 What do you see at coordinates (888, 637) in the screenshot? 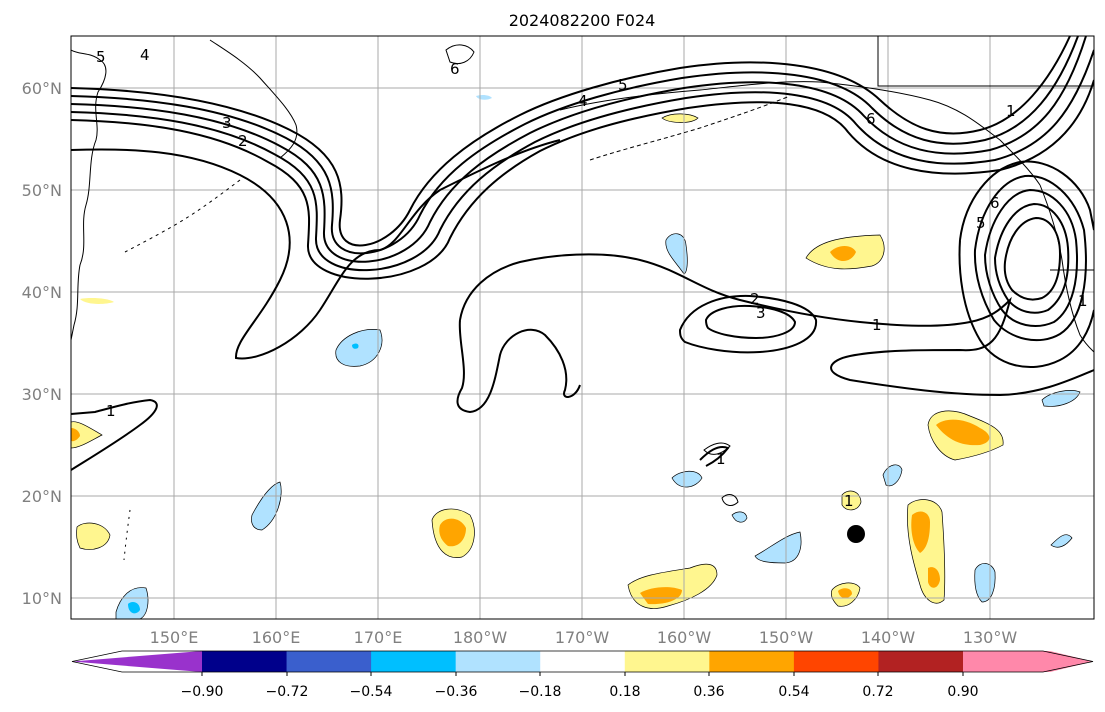
I see `longitude-tick-label: 140°W` at bounding box center [888, 637].